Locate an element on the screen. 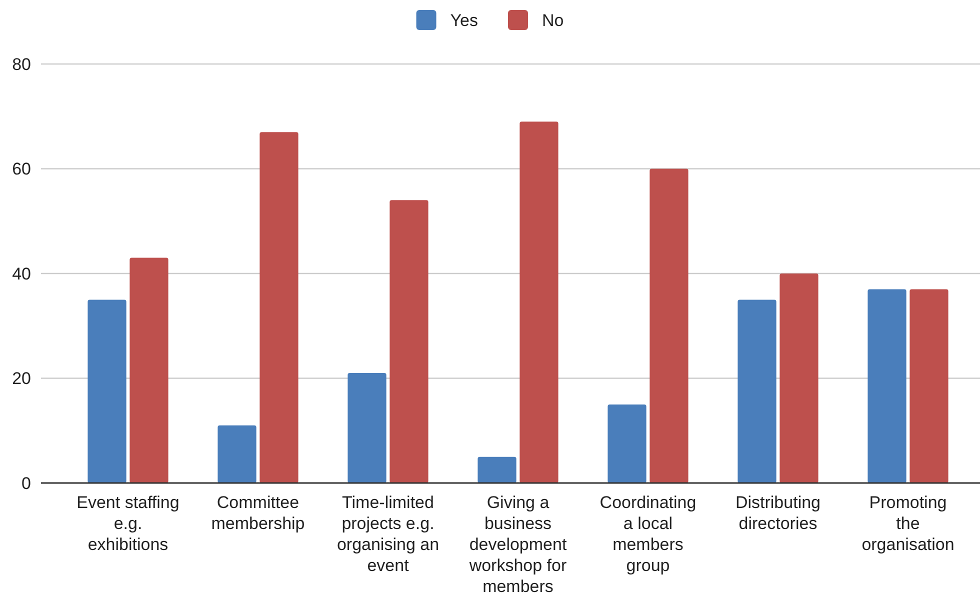  y-tick-label: 40 is located at coordinates (21, 274).